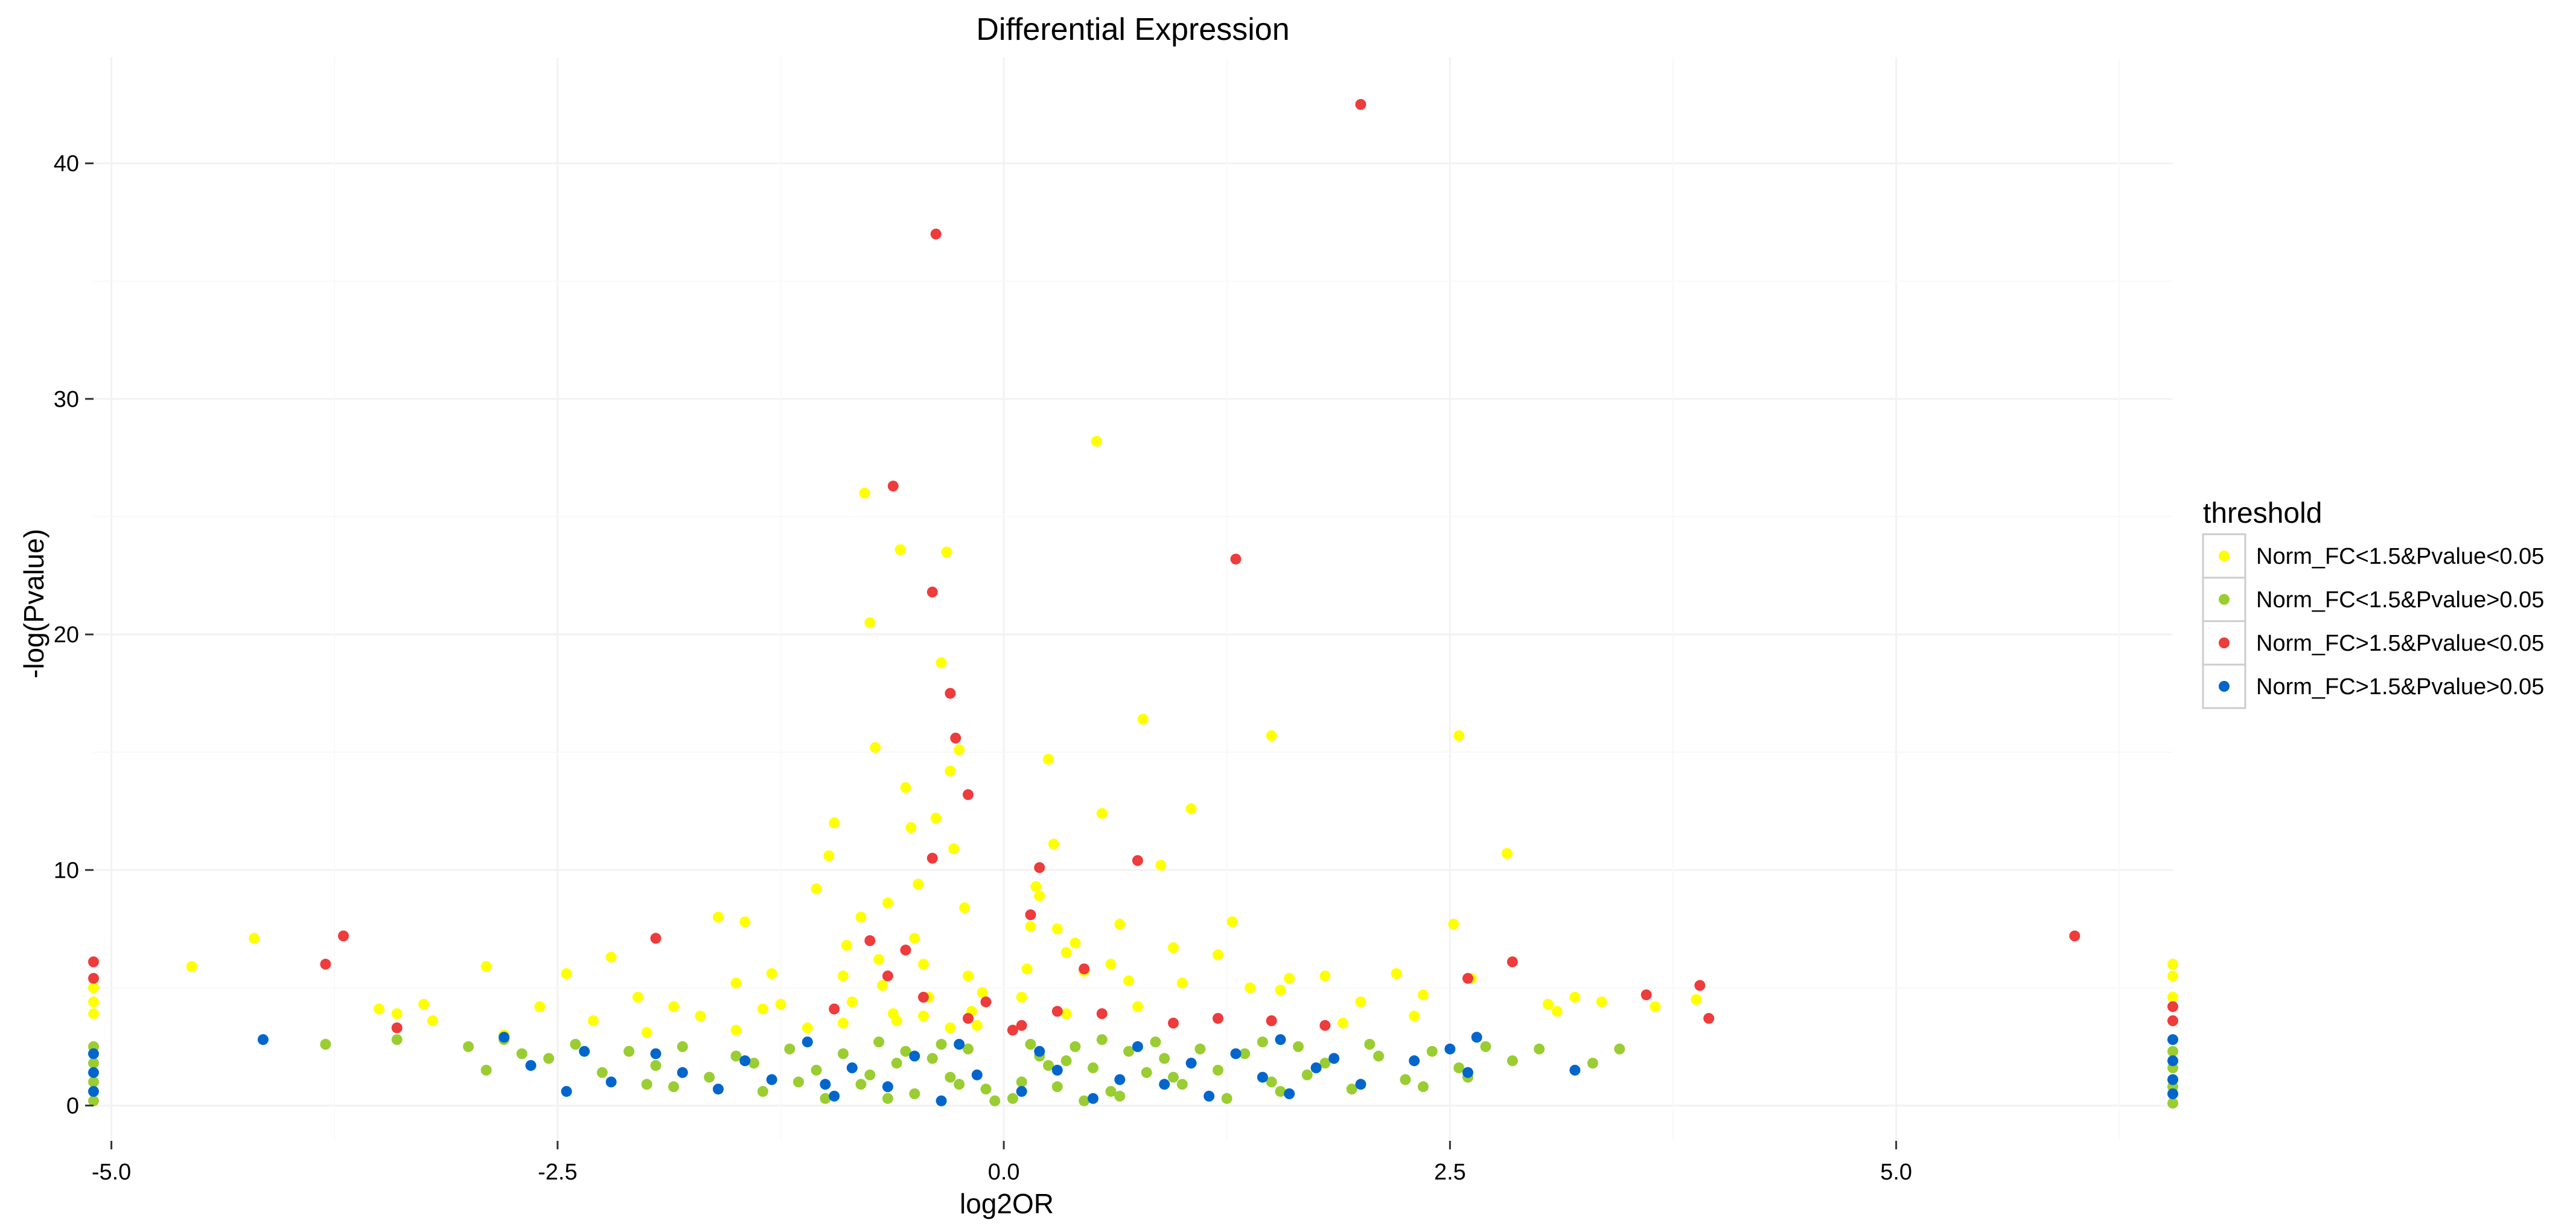  Describe the element at coordinates (66, 635) in the screenshot. I see `y-tick-label: 20` at that location.